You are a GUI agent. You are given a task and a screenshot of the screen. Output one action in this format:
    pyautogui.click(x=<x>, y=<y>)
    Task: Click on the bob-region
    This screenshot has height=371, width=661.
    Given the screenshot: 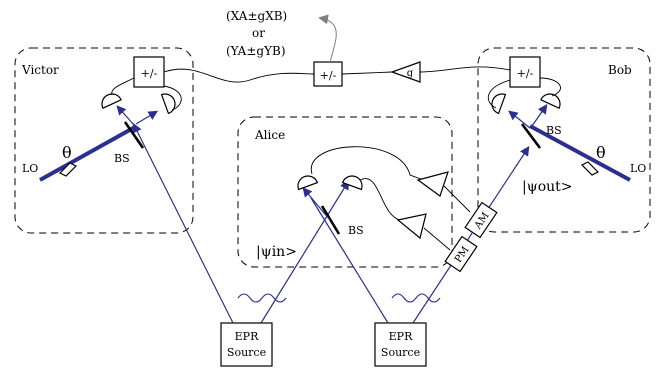 What is the action you would take?
    pyautogui.click(x=564, y=140)
    